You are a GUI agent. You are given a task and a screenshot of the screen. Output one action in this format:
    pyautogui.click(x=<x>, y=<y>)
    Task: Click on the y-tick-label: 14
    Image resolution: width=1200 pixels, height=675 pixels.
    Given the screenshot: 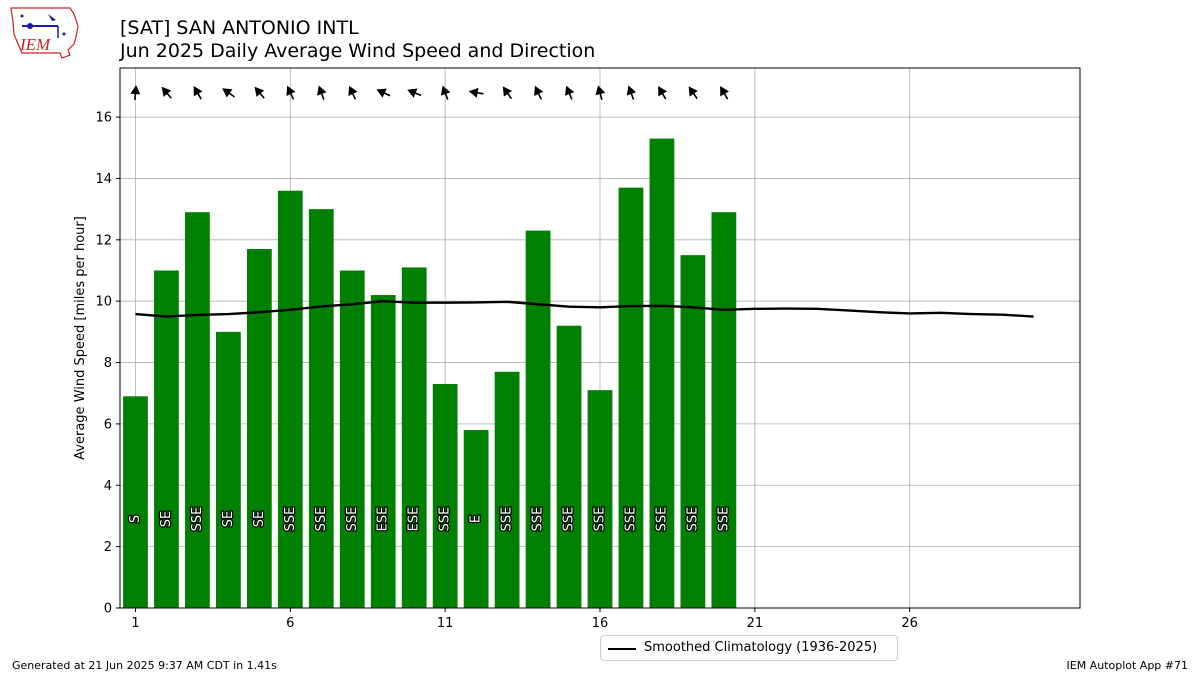 What is the action you would take?
    pyautogui.click(x=103, y=179)
    